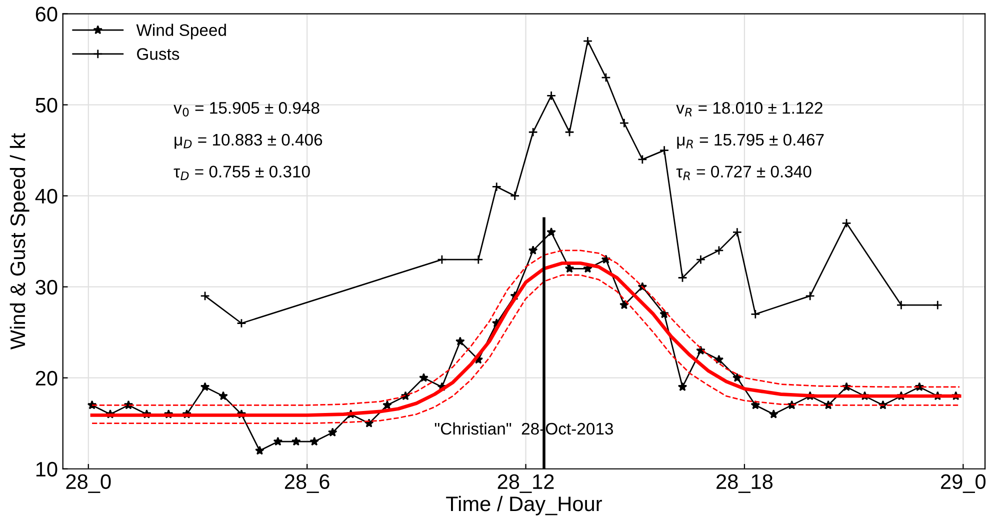  I want to click on x-tick-label: 28_6, so click(307, 483).